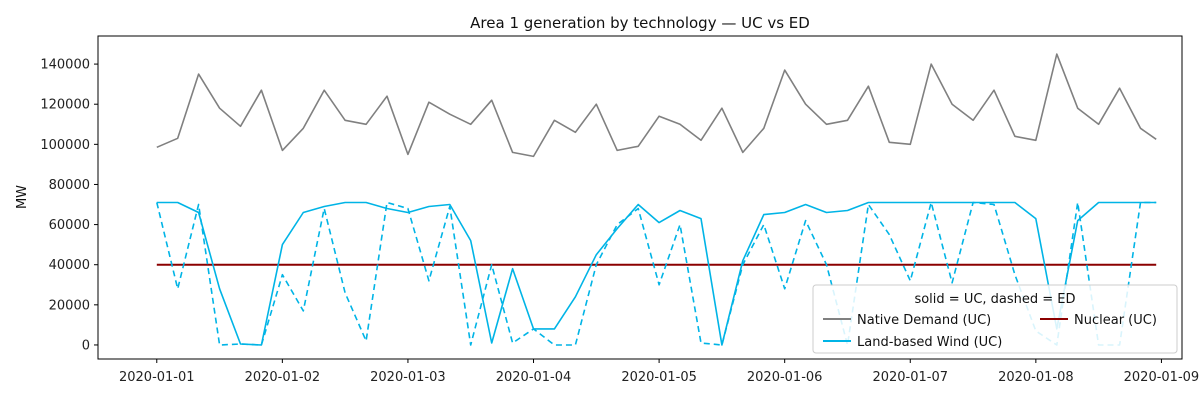 This screenshot has width=1200, height=400. Describe the element at coordinates (69, 265) in the screenshot. I see `y-tick-label: 40000` at that location.